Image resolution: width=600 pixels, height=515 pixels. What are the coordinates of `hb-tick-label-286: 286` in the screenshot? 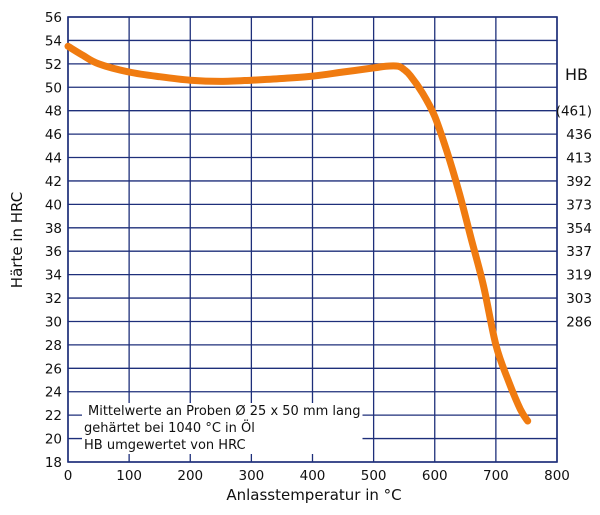 It's located at (579, 322).